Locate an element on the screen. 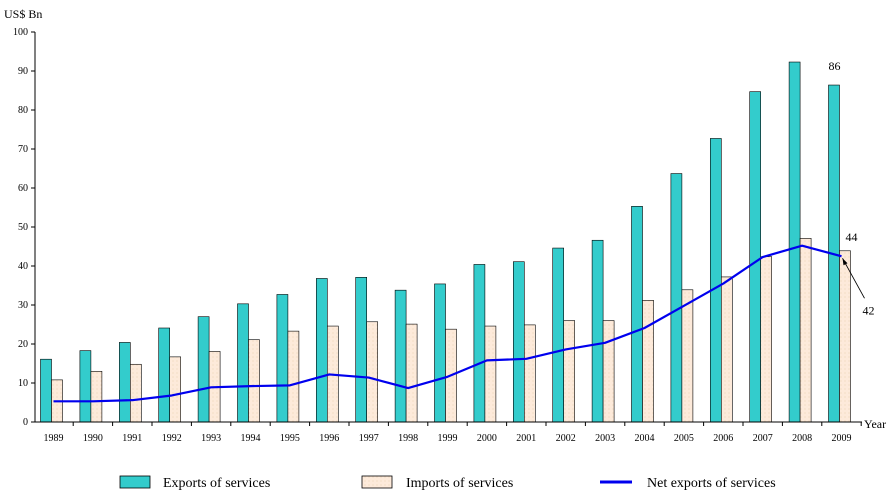  y-tick-label: 20 is located at coordinates (23, 344).